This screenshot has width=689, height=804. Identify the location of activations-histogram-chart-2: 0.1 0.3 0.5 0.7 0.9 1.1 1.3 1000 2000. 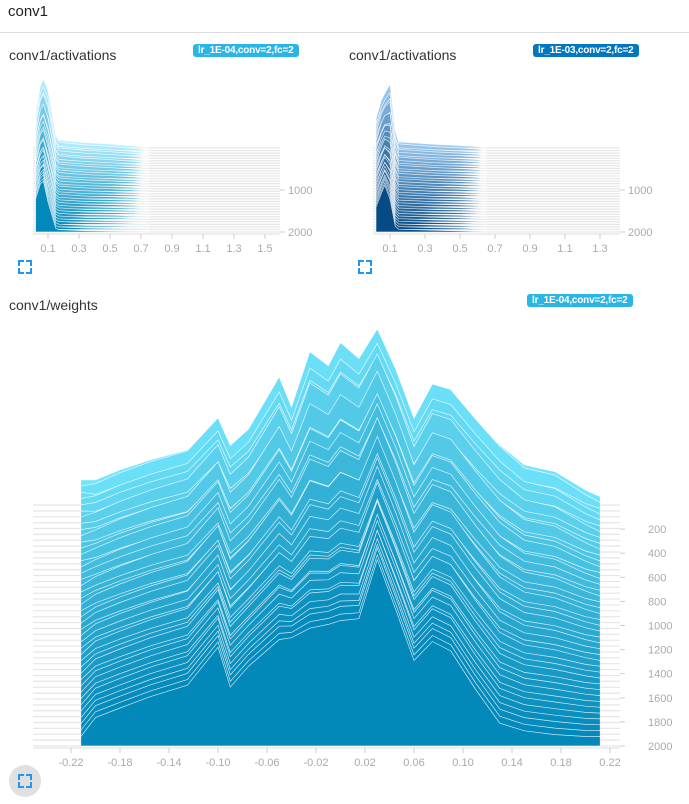
(512, 169).